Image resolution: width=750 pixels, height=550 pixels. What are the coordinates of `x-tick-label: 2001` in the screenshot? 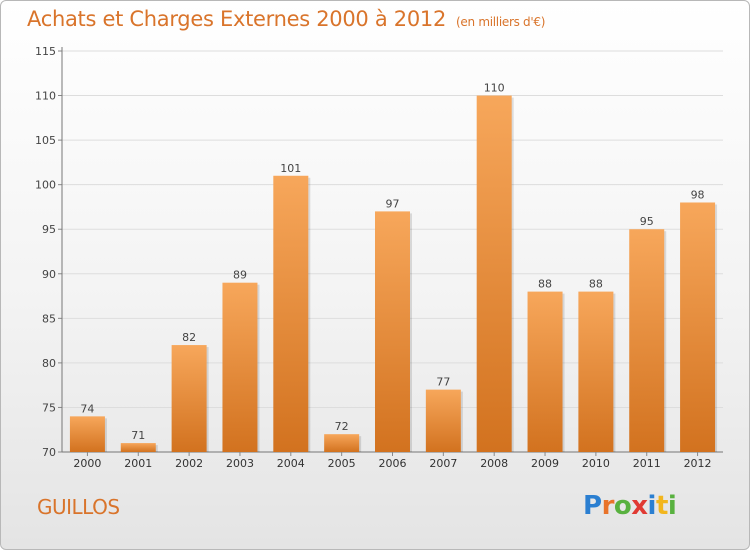 It's located at (138, 463).